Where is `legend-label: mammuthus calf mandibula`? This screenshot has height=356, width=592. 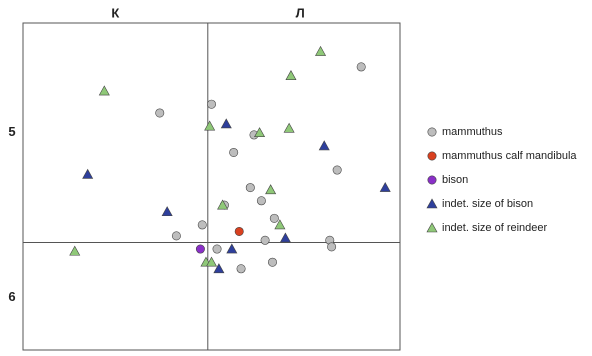 legend-label: mammuthus calf mandibula is located at coordinates (509, 156).